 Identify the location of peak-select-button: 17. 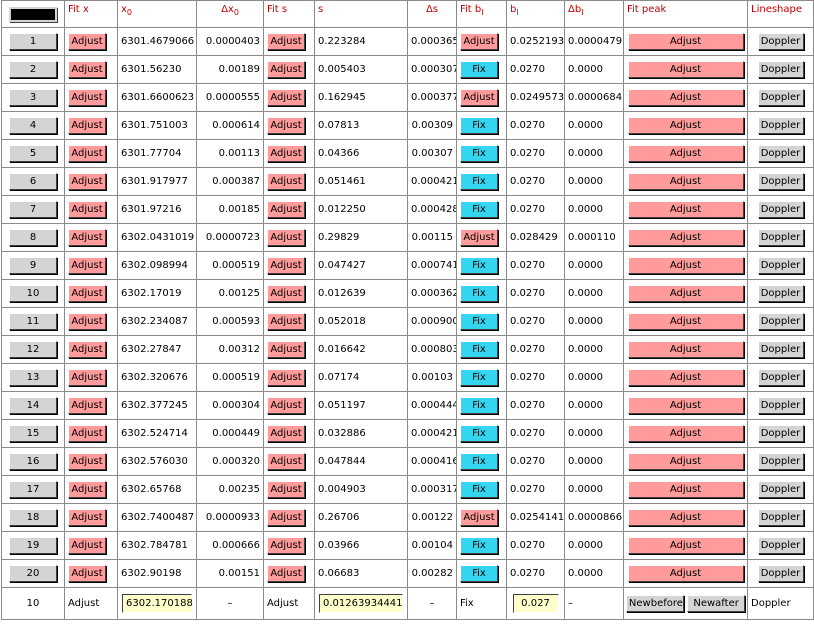
(33, 489).